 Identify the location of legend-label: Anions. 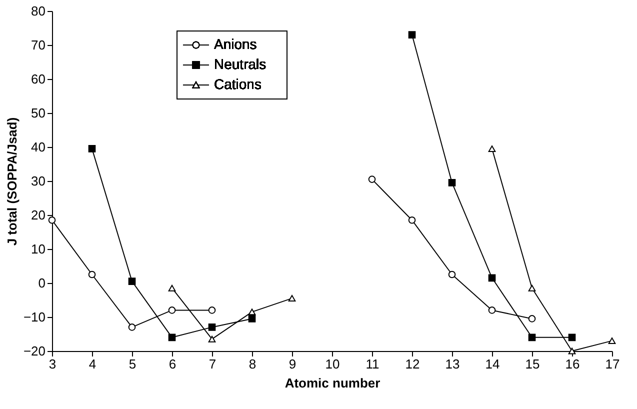
(235, 44).